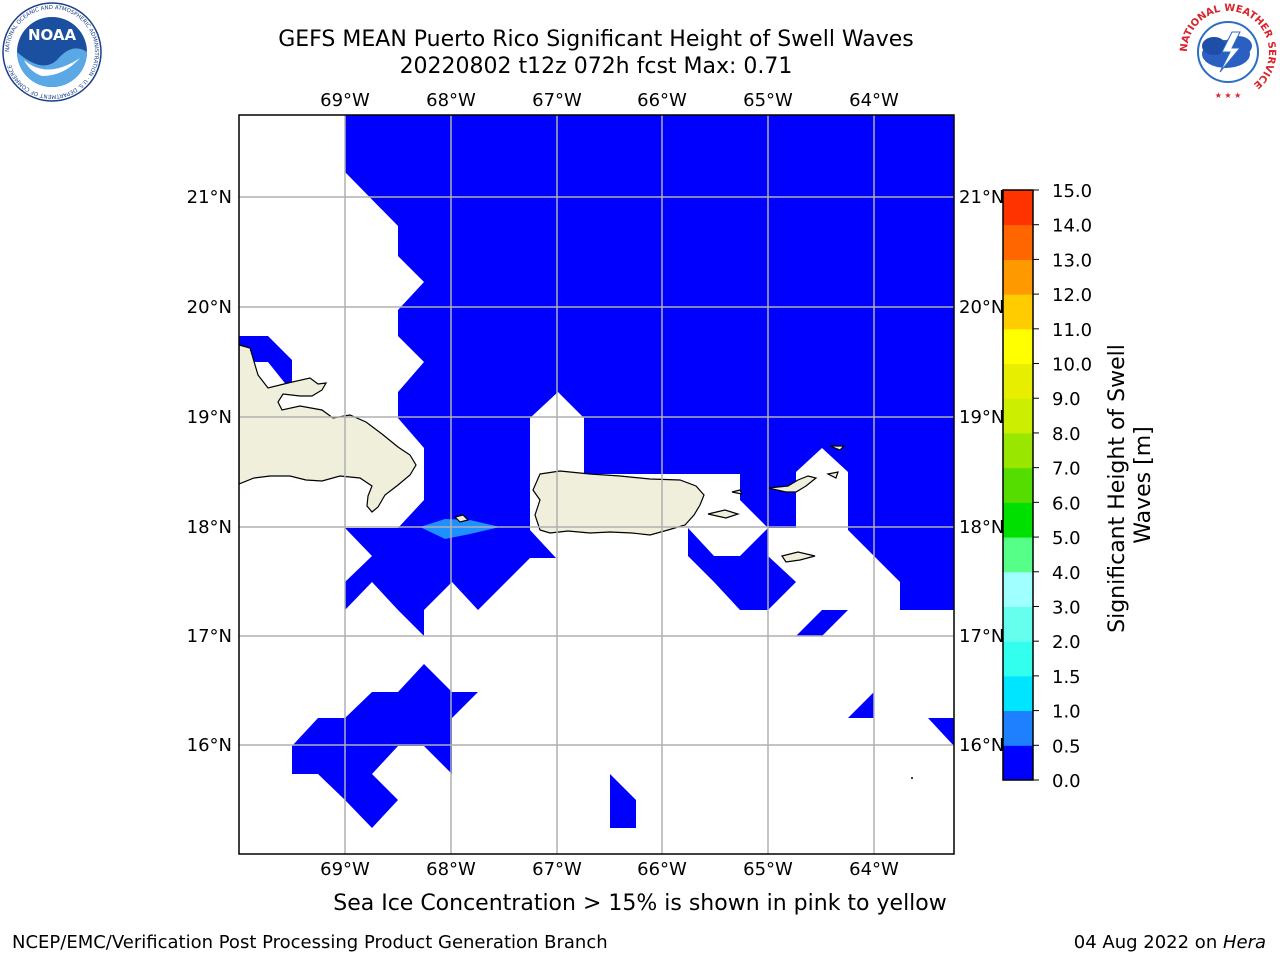  What do you see at coordinates (209, 417) in the screenshot?
I see `lat-label-left: 19°N` at bounding box center [209, 417].